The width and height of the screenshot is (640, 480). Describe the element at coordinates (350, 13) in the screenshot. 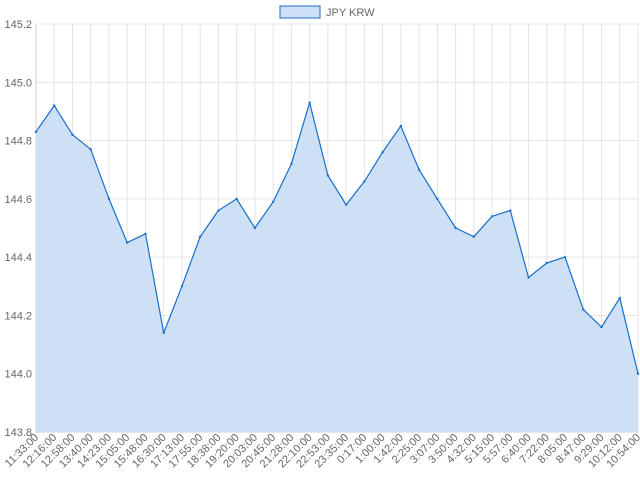

I see `legend-label: JPY KRW` at that location.